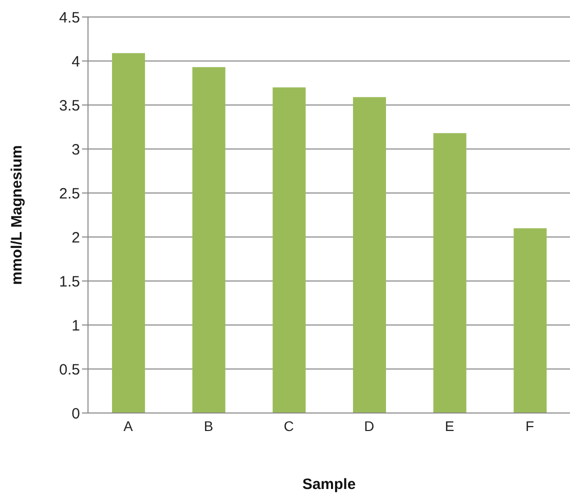 This screenshot has width=572, height=501. What do you see at coordinates (329, 484) in the screenshot?
I see `x-axis-title: Sample` at bounding box center [329, 484].